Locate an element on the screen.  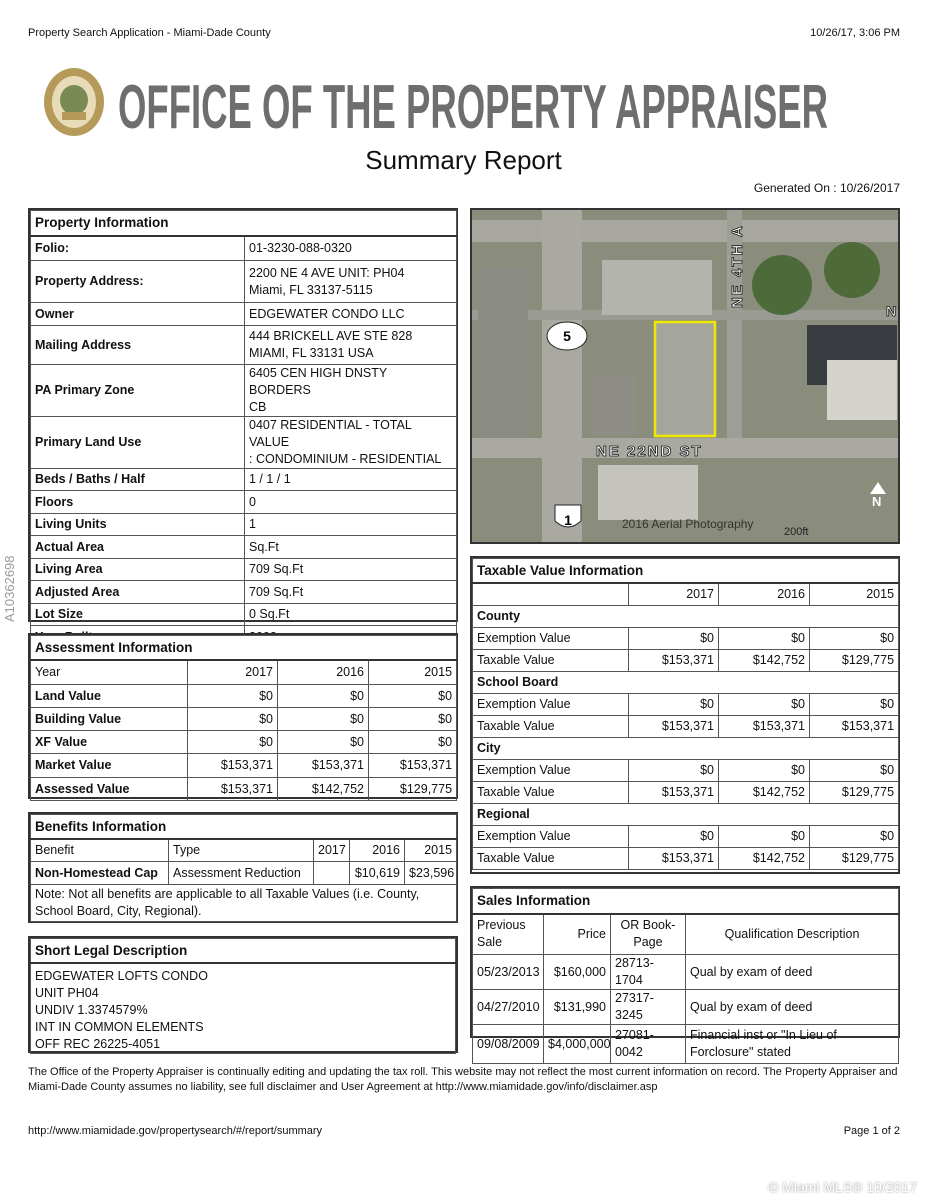
table-row: Assessed Value $153,371 $142,752 $129,775 is located at coordinates (244, 789).